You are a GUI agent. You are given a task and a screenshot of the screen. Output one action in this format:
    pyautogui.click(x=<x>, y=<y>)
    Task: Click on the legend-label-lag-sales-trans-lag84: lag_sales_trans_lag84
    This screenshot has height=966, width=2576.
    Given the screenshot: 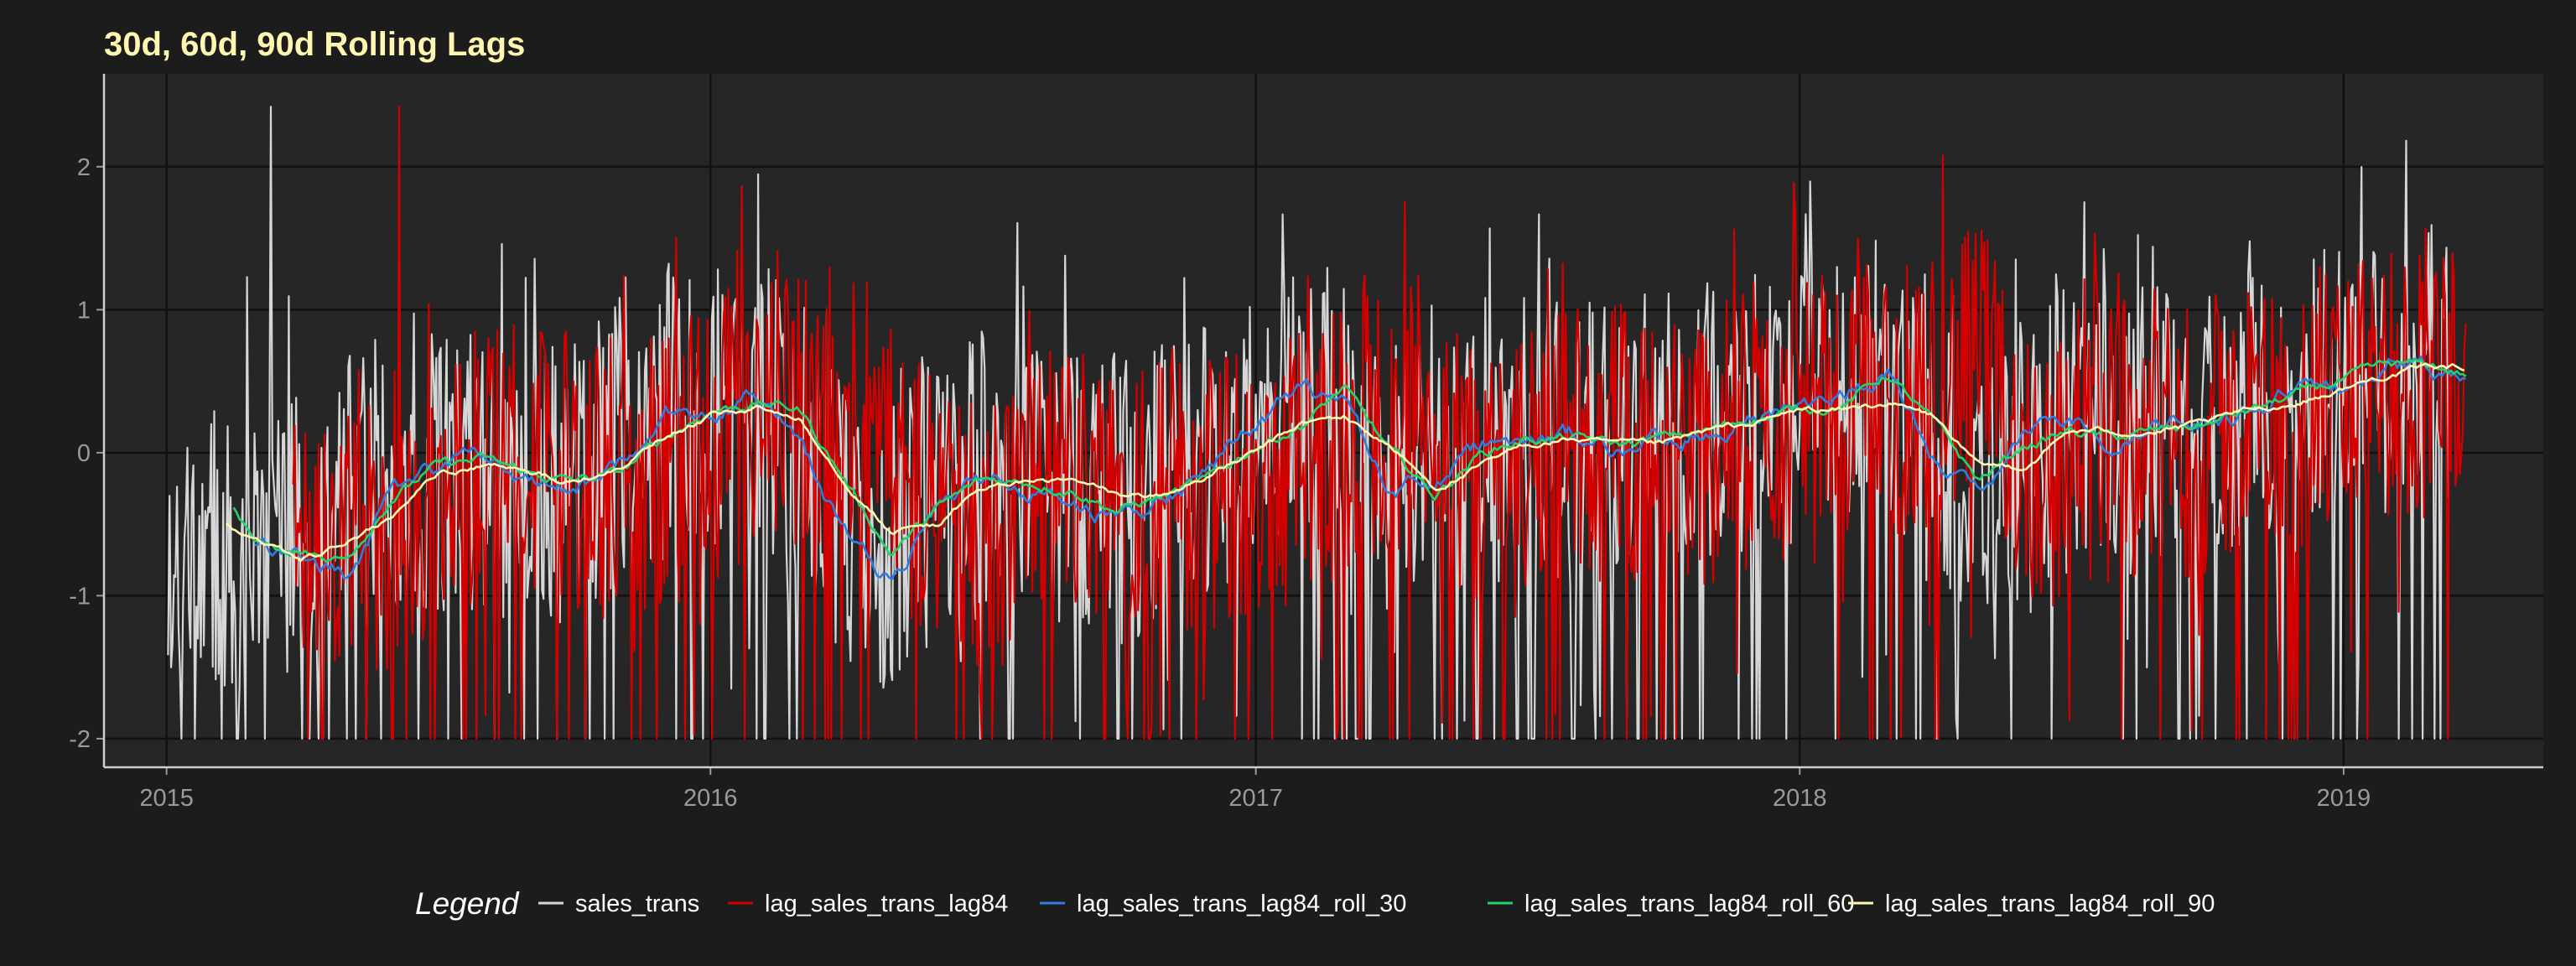 What is the action you would take?
    pyautogui.click(x=886, y=904)
    